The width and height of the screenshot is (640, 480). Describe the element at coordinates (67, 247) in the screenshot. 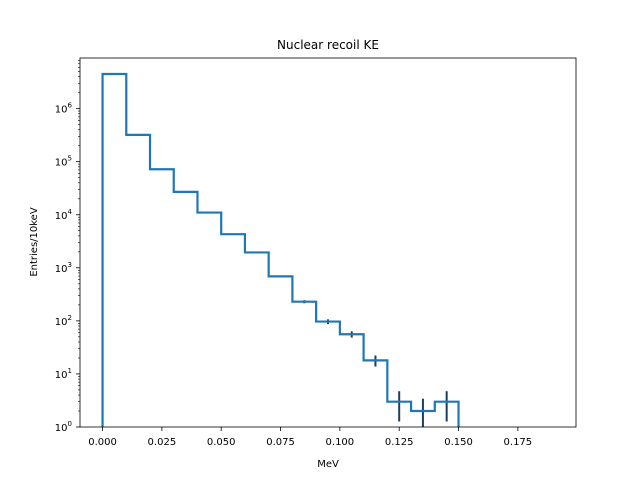

I see `y-axis: 10⁰ 10¹ 10² 10³ 10⁴ 10⁵ 10⁶` at that location.